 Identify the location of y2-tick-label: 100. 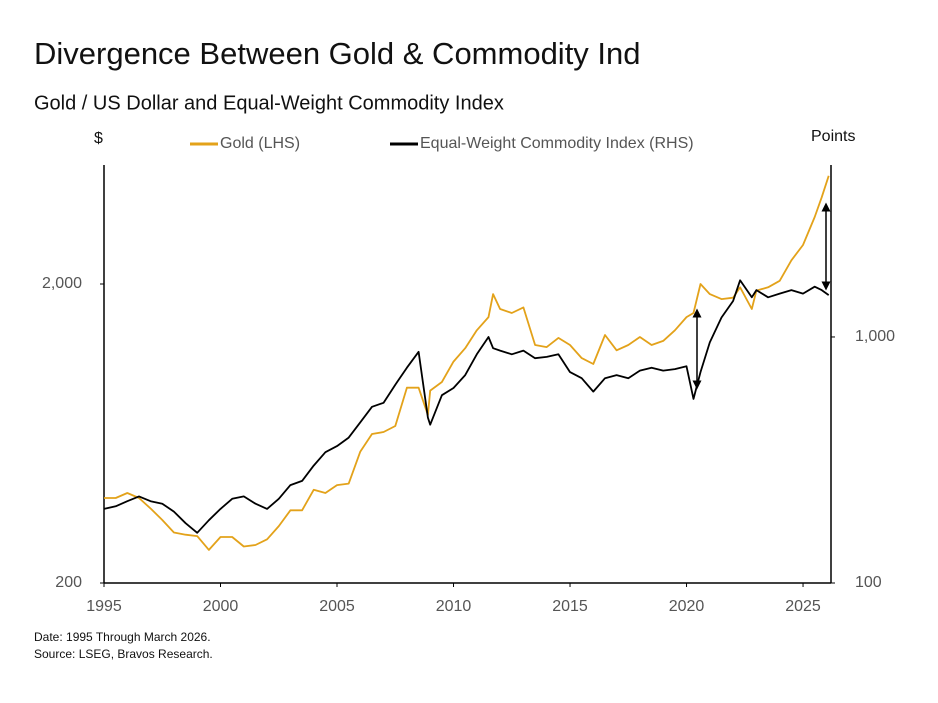
(868, 582).